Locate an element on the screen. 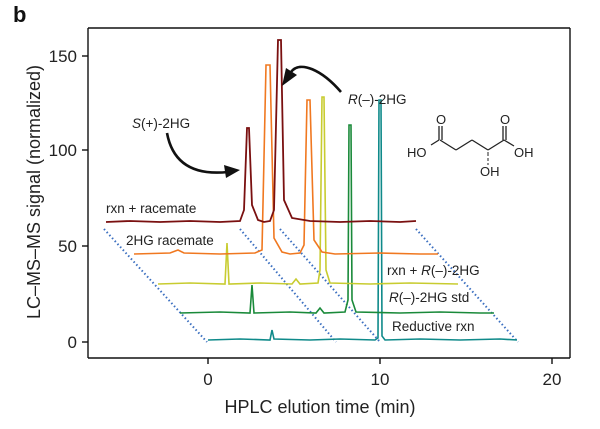 The height and width of the screenshot is (429, 600). arrowhead-r-2hg-icon is located at coordinates (289, 77).